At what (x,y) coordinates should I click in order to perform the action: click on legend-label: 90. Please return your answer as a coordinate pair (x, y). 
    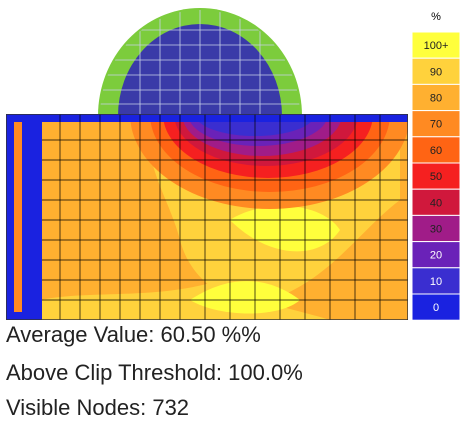
    Looking at the image, I should click on (436, 72).